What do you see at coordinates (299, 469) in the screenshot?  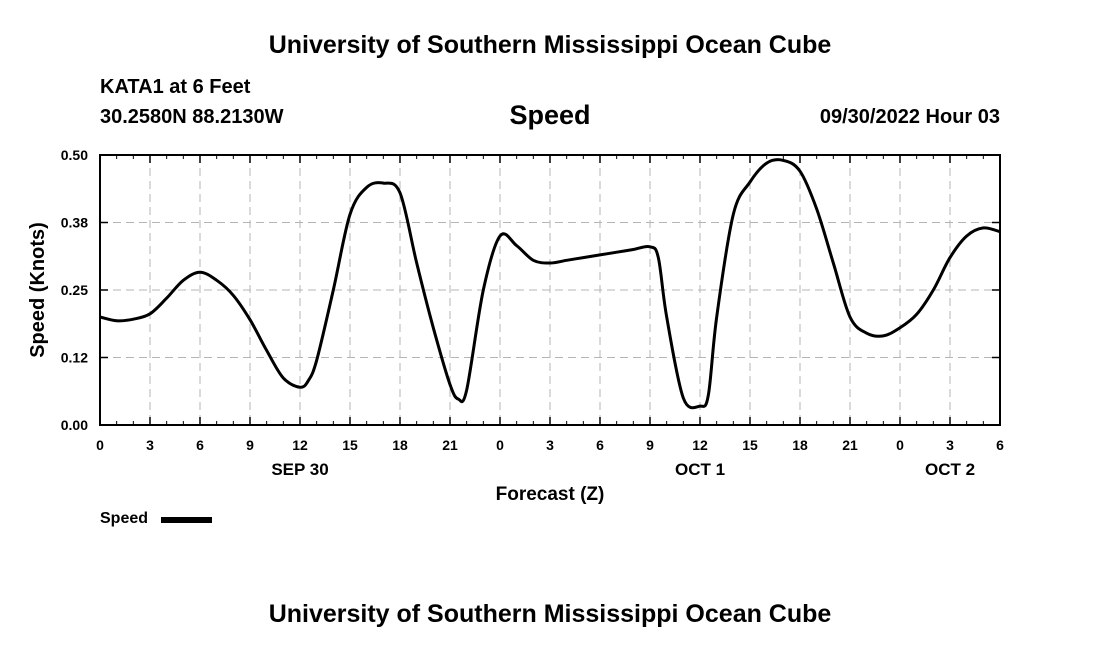 I see `date-label: SEP 30` at bounding box center [299, 469].